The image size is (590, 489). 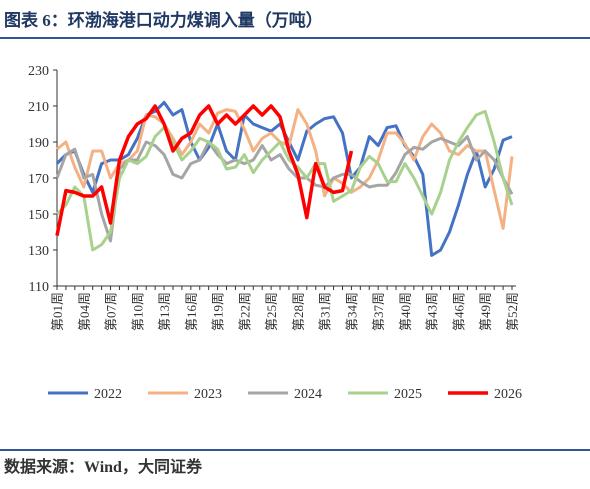 What do you see at coordinates (137, 311) in the screenshot?
I see `x-tick-label: 第10周` at bounding box center [137, 311].